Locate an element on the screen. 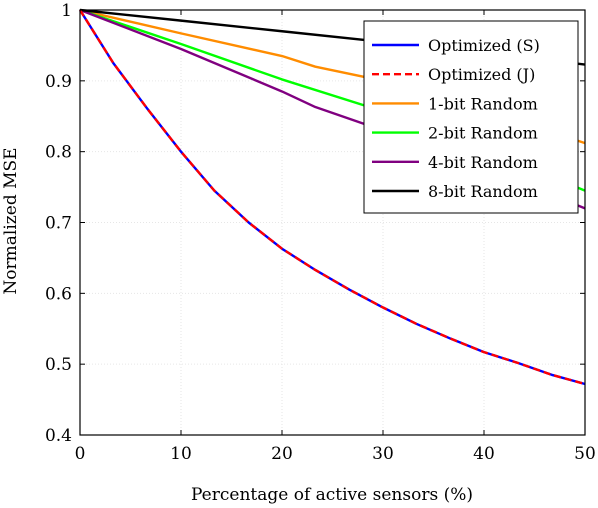 The image size is (598, 508). x-tick-label: 30 is located at coordinates (383, 454).